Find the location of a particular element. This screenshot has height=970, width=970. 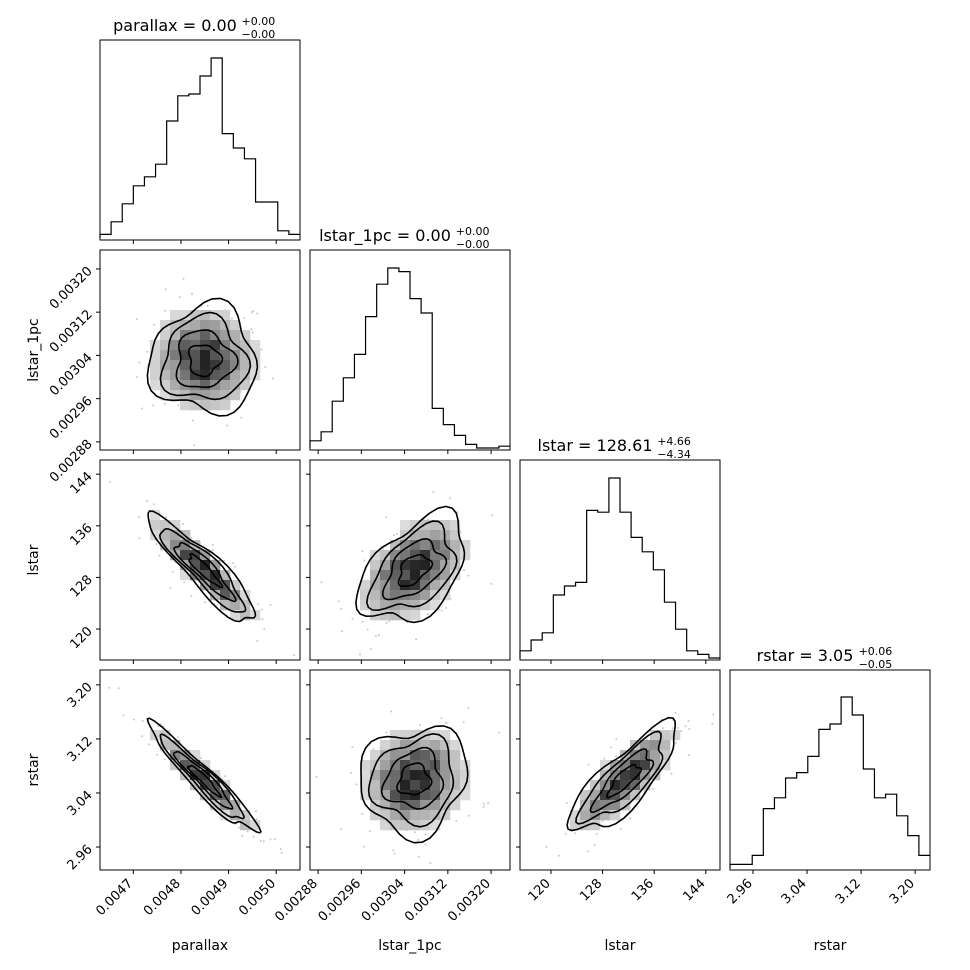

y-tick-label: 0.00296 is located at coordinates (71, 418).